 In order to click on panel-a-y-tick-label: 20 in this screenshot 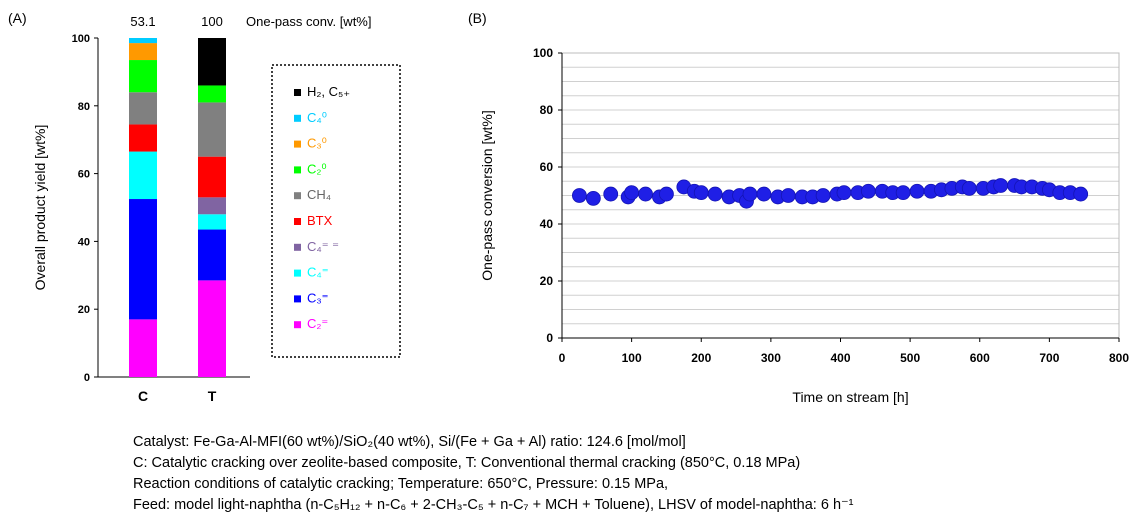, I will do `click(84, 310)`.